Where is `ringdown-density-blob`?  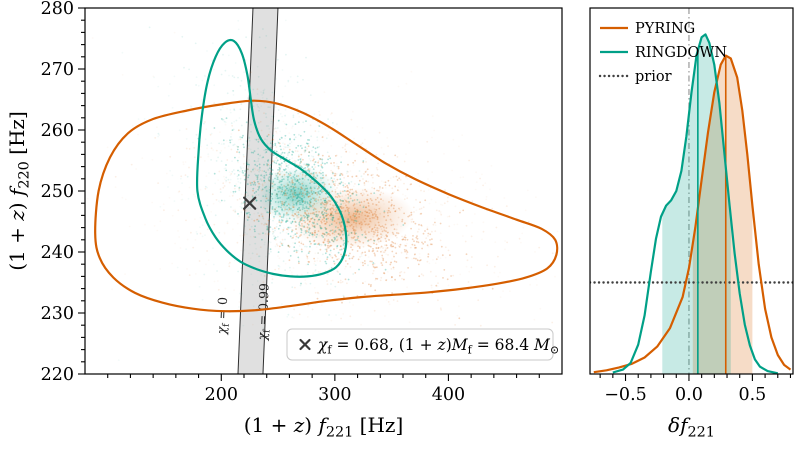 ringdown-density-blob is located at coordinates (296, 194).